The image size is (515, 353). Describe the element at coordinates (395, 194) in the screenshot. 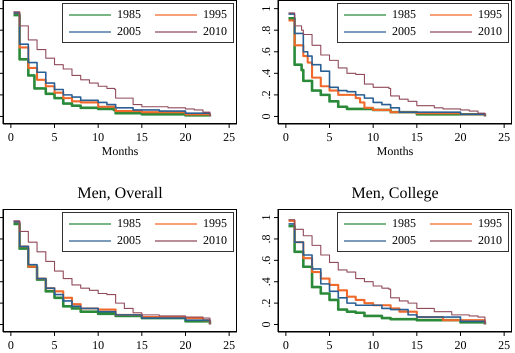

I see `chart-title: Men, College` at that location.